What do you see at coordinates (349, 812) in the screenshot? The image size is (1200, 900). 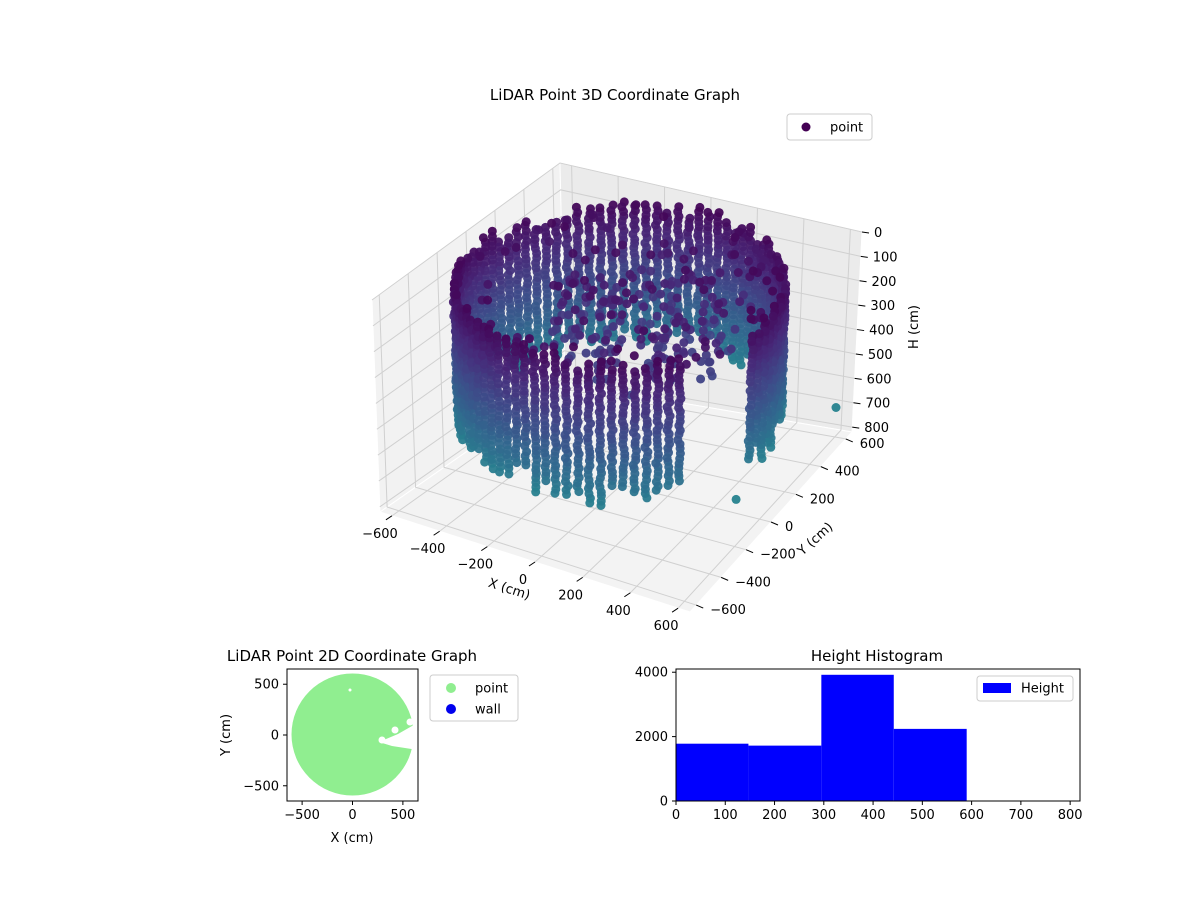 I see `x-axis-2d-ticks: −500 0 500` at bounding box center [349, 812].